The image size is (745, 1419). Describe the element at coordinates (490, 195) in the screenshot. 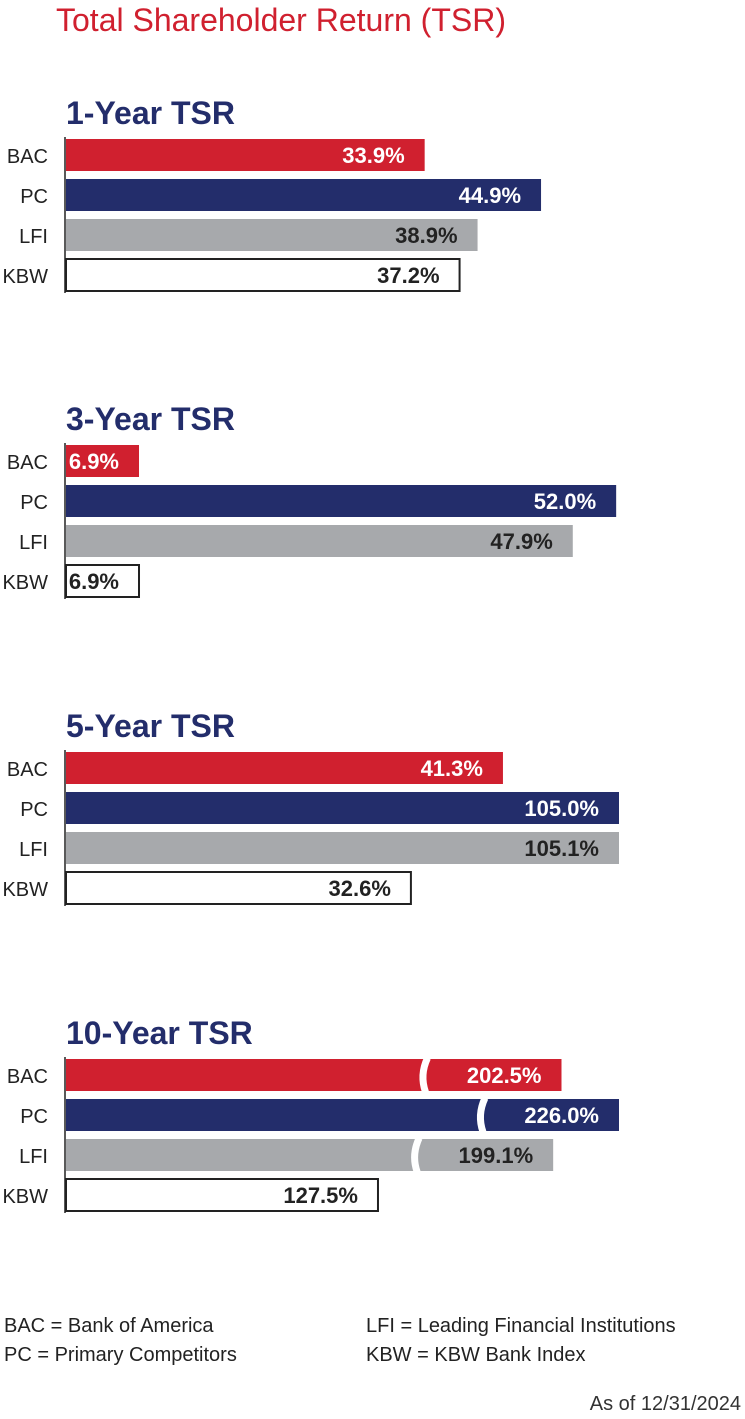

I see `data-label-pc: 44.9%` at that location.